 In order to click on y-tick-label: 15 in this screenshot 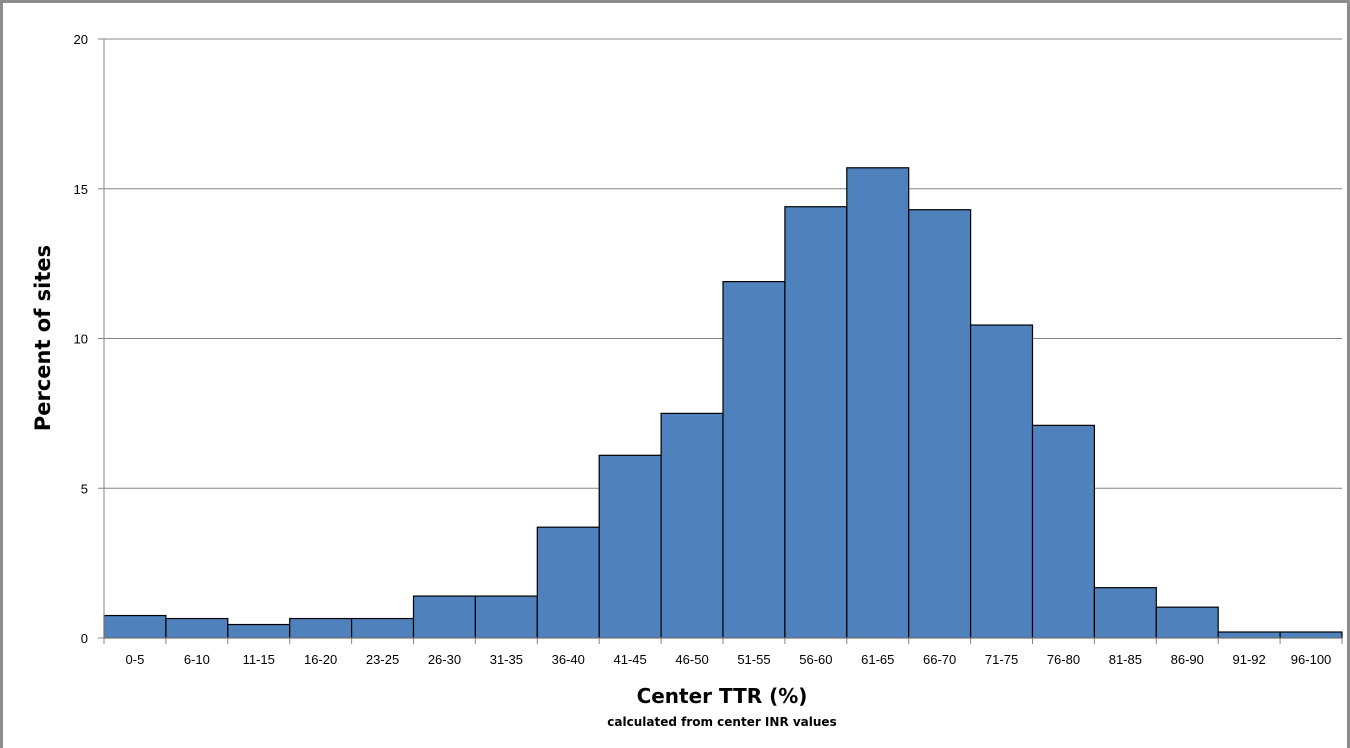, I will do `click(81, 189)`.